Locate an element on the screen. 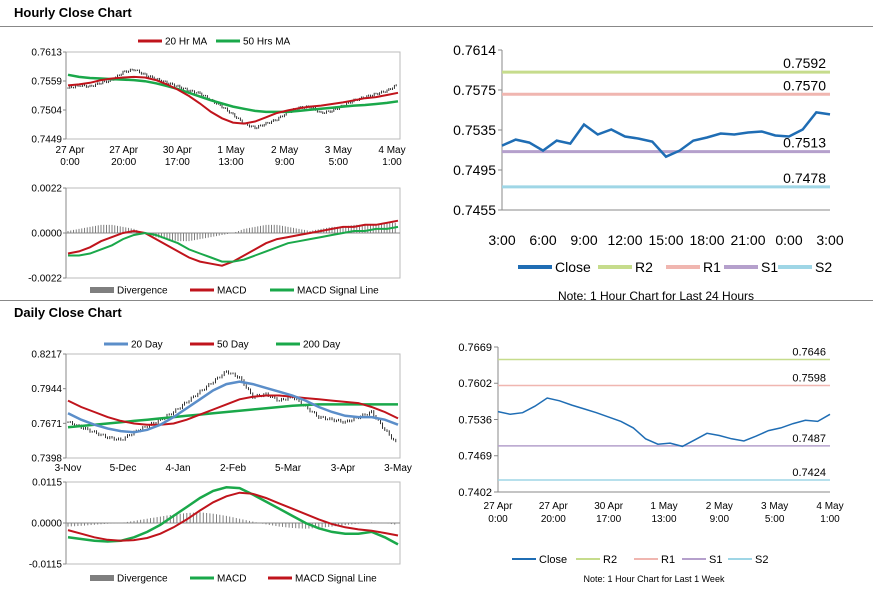  legend-label-ma20: 20 Hr MA is located at coordinates (186, 42).